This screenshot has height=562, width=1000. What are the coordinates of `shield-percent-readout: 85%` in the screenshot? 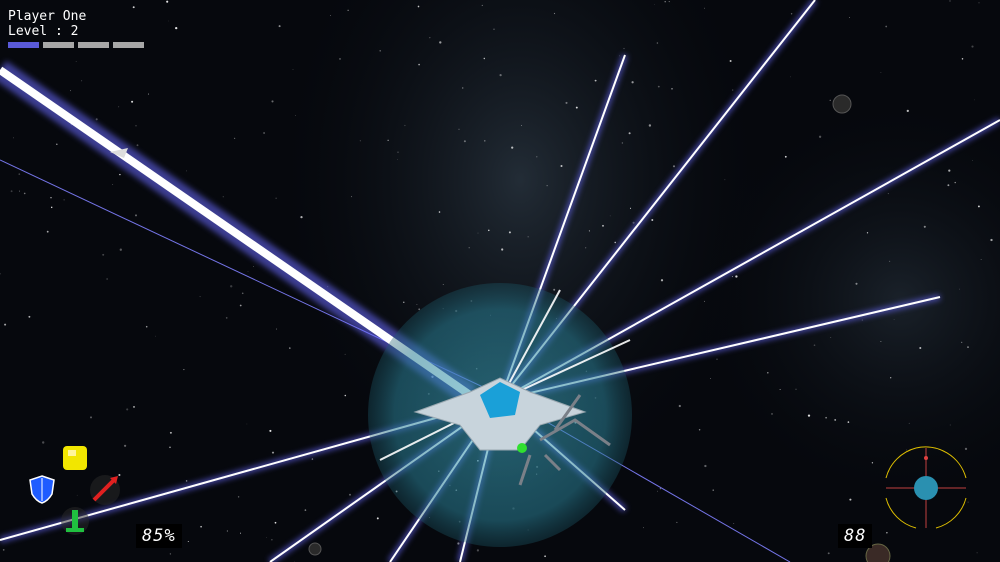 It's located at (159, 536).